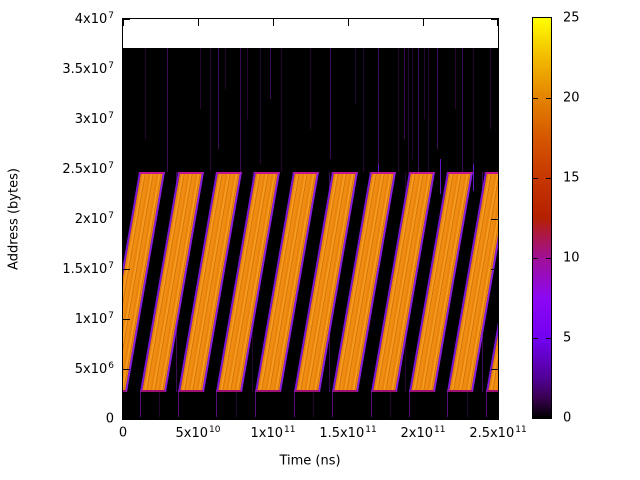 This screenshot has height=480, width=640. What do you see at coordinates (571, 18) in the screenshot?
I see `colorbar-tick-label: 25` at bounding box center [571, 18].